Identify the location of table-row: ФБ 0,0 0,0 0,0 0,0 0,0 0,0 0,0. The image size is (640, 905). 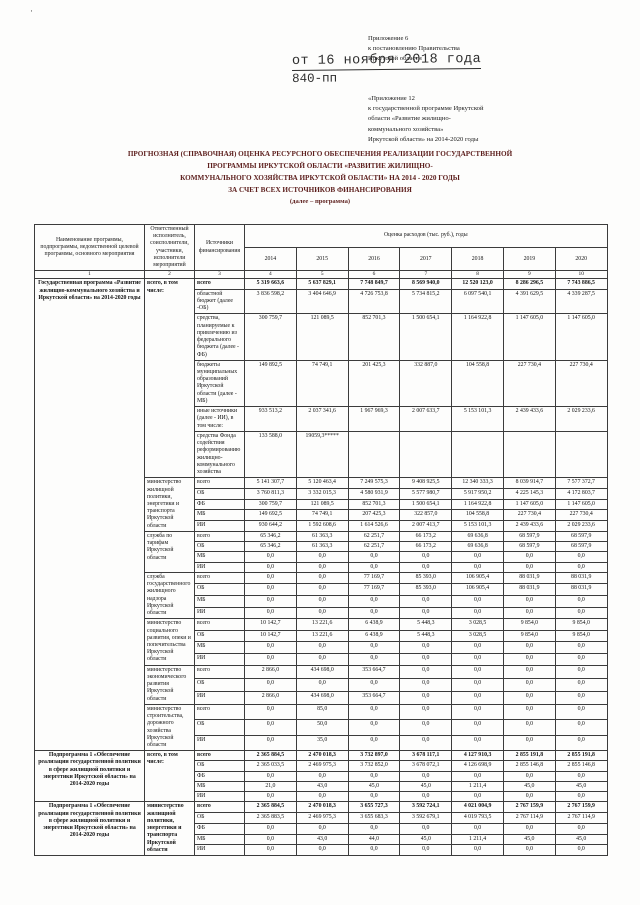
(321, 828).